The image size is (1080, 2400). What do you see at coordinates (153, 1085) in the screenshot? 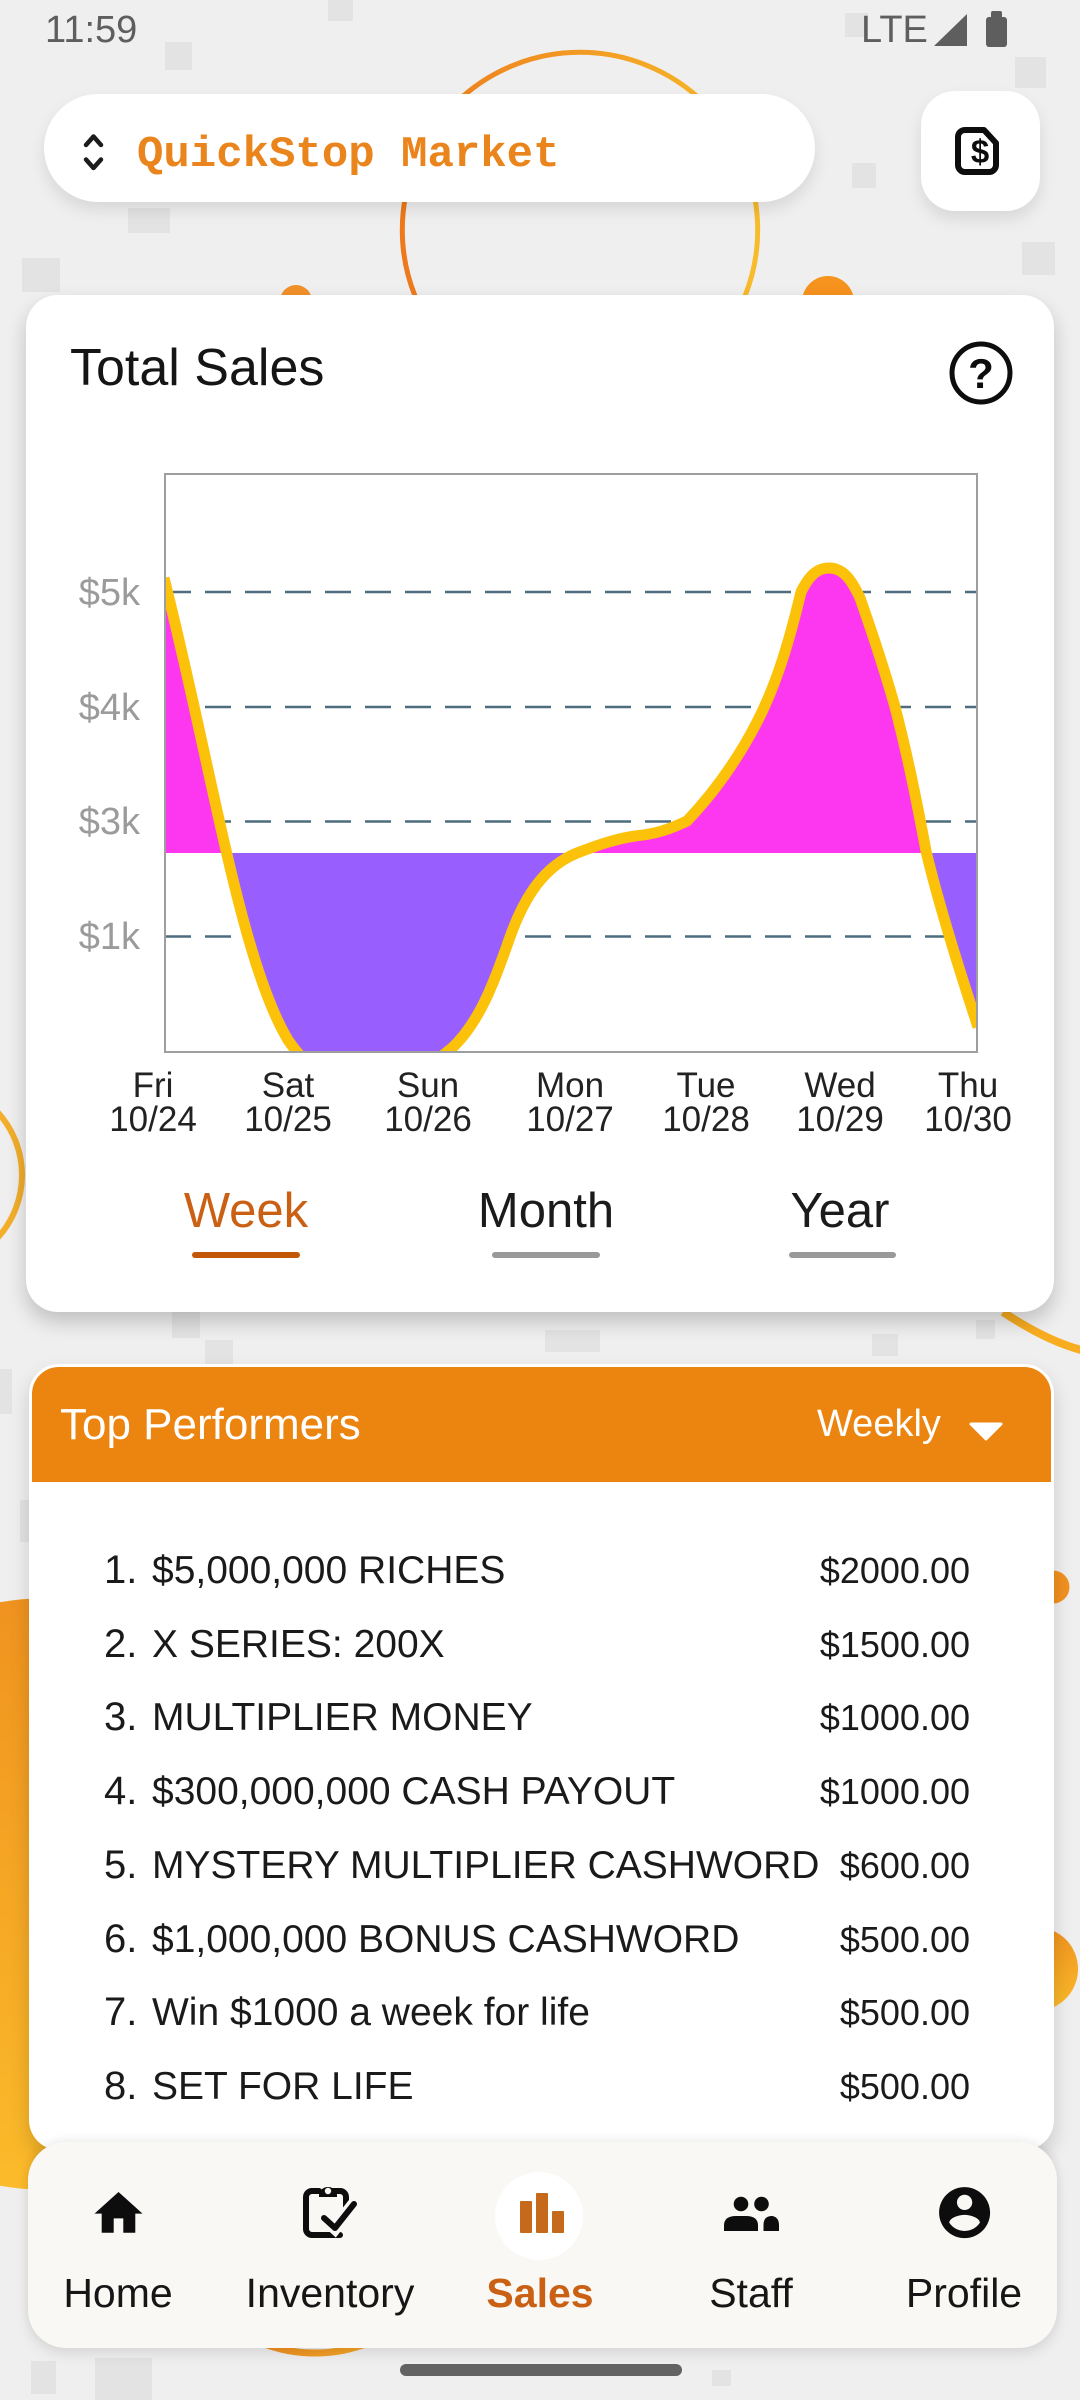
I see `svg-text: Fri` at bounding box center [153, 1085].